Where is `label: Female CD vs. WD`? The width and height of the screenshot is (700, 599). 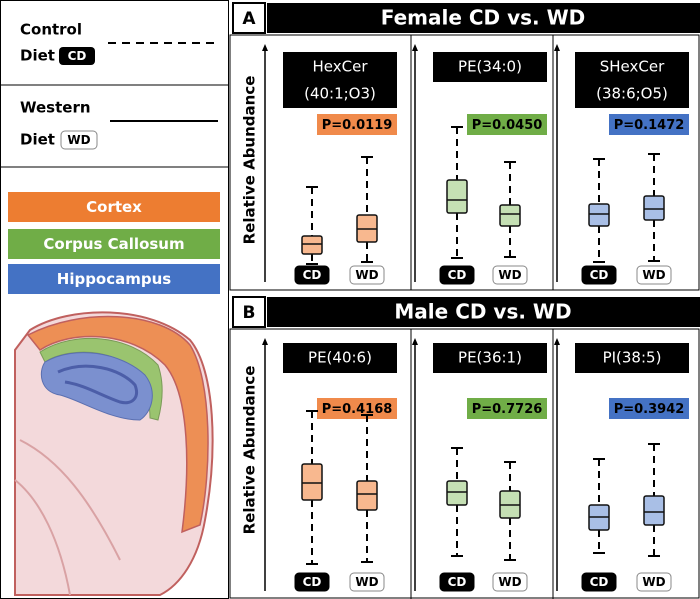
label: Female CD vs. WD is located at coordinates (483, 18).